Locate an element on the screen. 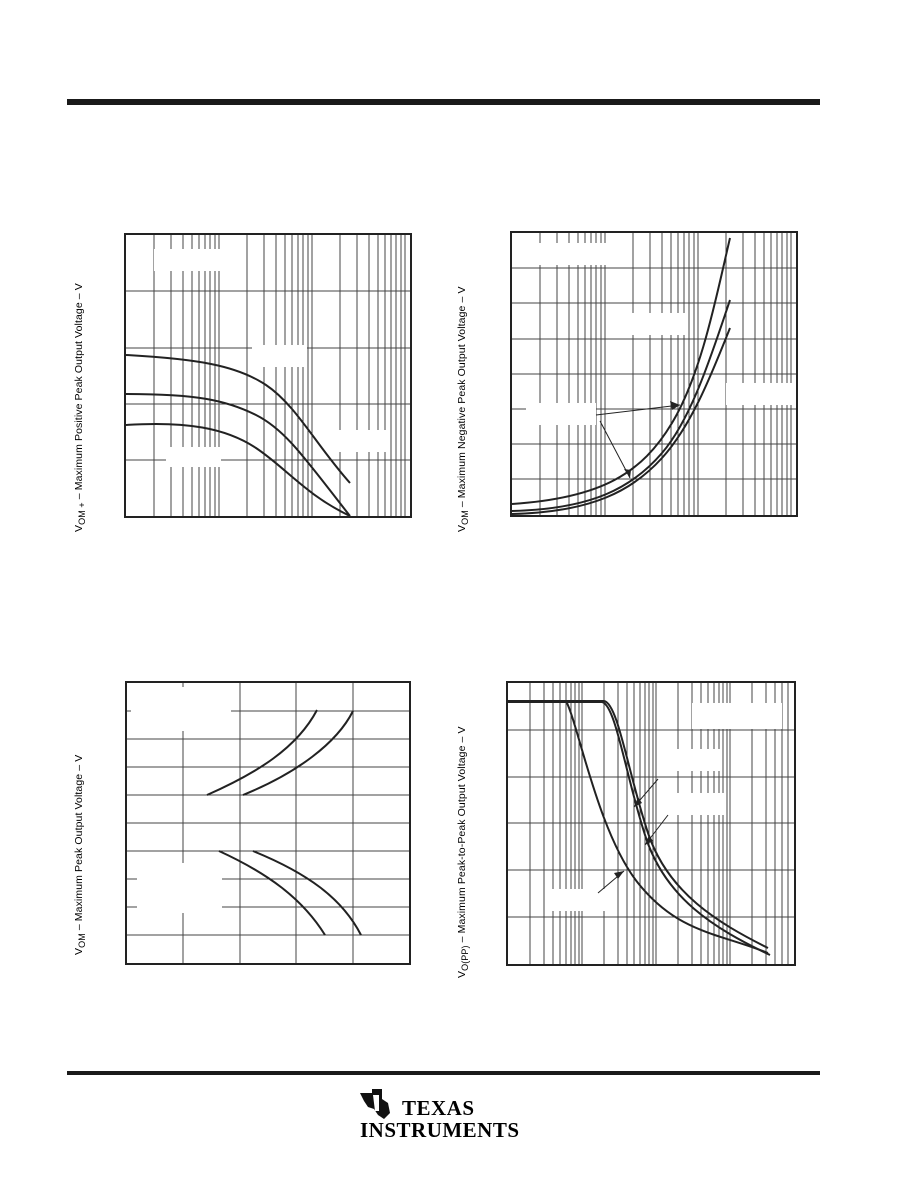 This screenshot has width=918, height=1188. logo-line-2: INSTRUMENTS is located at coordinates (440, 1130).